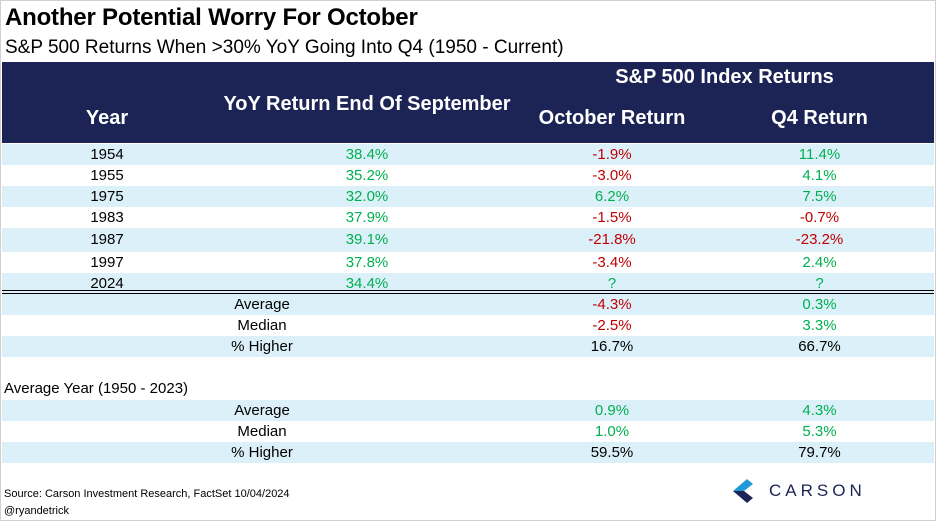 The height and width of the screenshot is (521, 936). I want to click on cell-q4: 5.3%, so click(819, 431).